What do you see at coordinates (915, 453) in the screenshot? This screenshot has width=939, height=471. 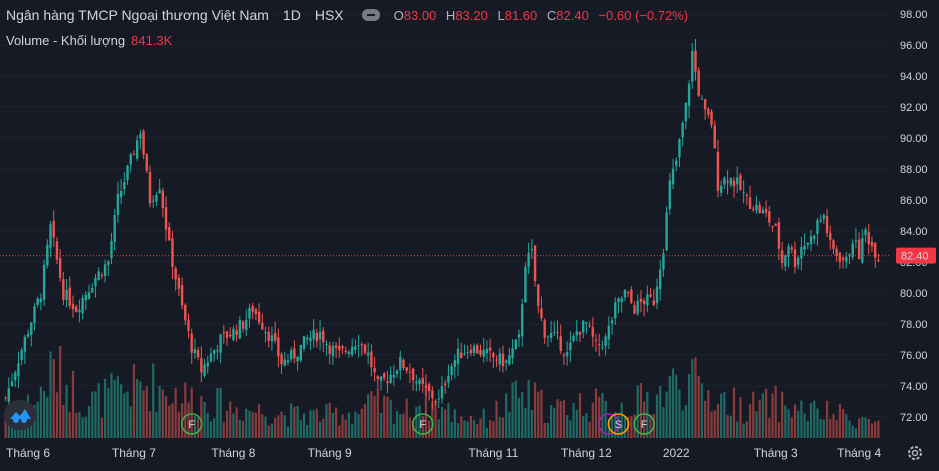 I see `gear-icon` at bounding box center [915, 453].